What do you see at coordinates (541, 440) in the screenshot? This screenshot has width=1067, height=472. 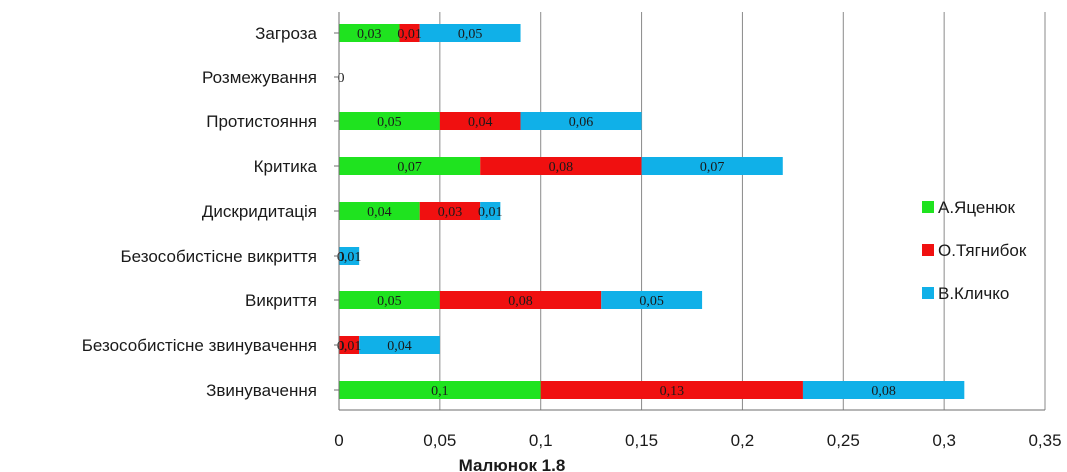 I see `x-tick-label: 0,1` at bounding box center [541, 440].